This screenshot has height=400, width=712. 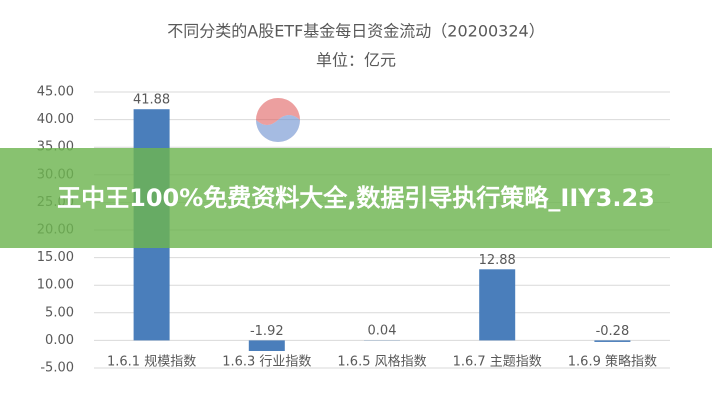 I want to click on y-tick-label: 40.00, so click(x=55, y=119).